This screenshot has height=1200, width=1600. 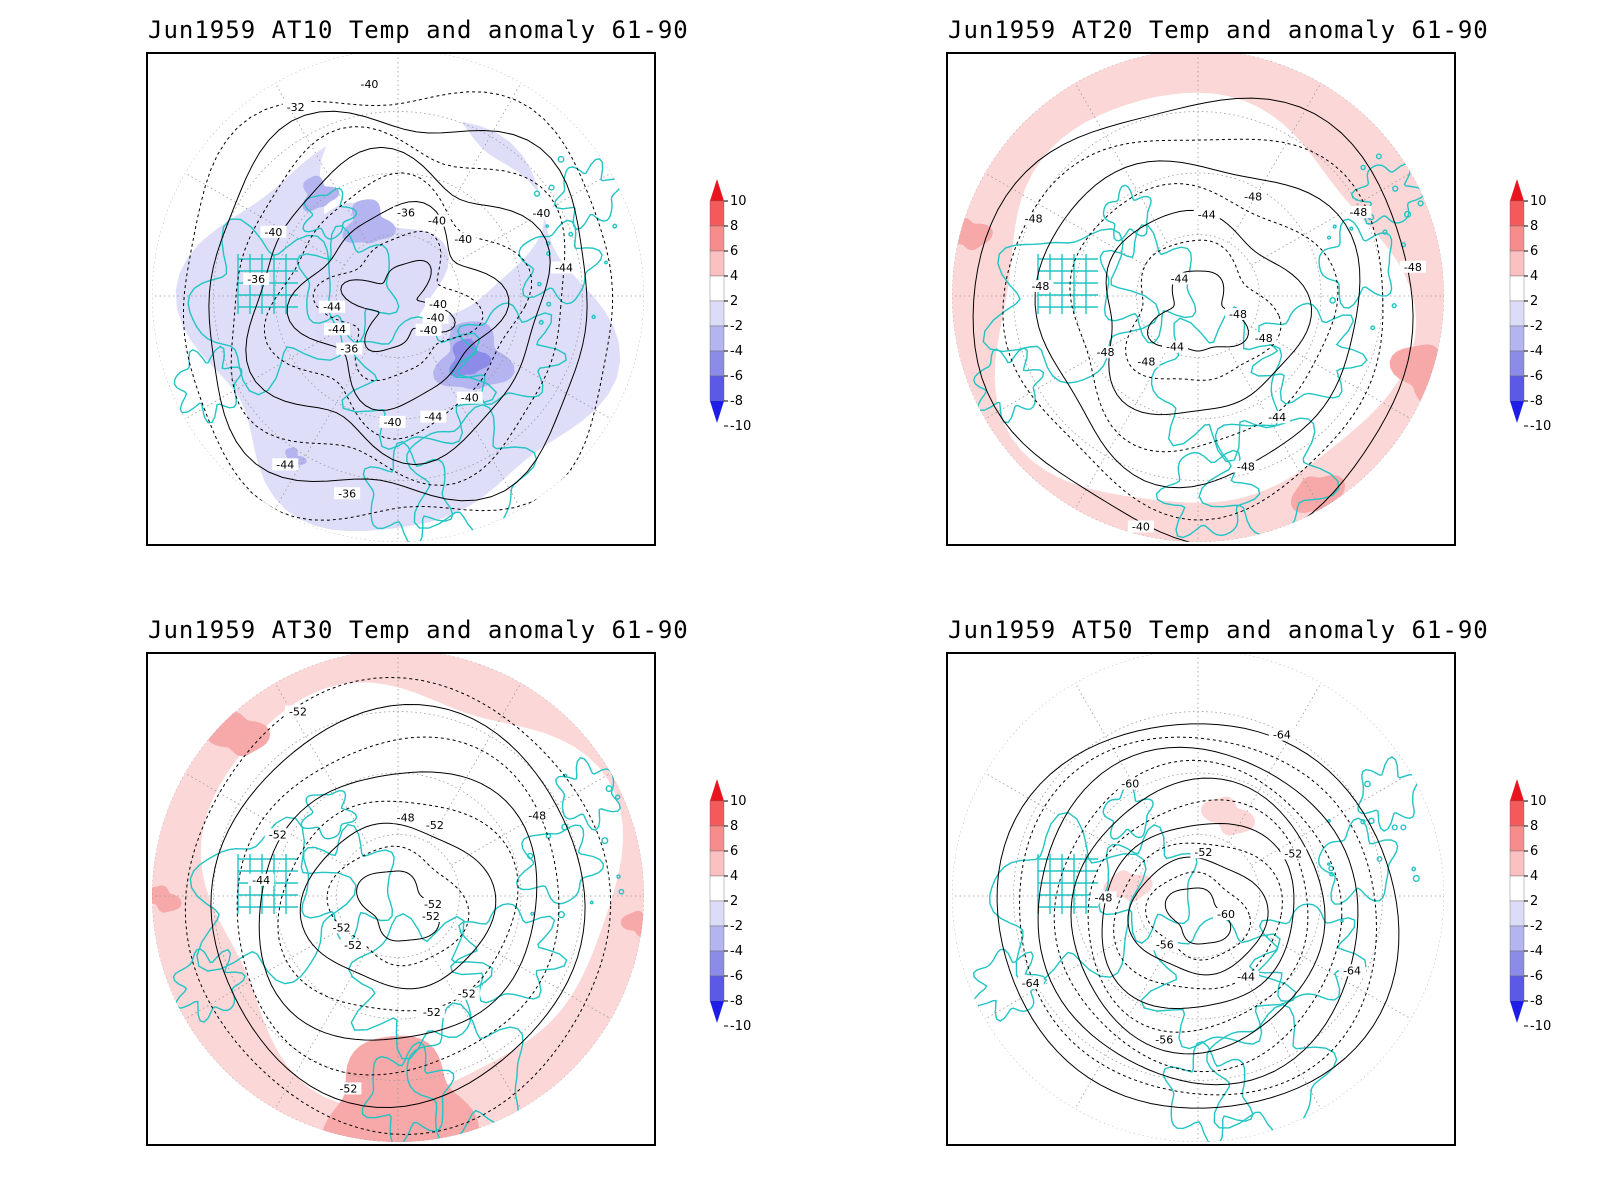 I want to click on colorbar-label: 2, so click(x=1534, y=301).